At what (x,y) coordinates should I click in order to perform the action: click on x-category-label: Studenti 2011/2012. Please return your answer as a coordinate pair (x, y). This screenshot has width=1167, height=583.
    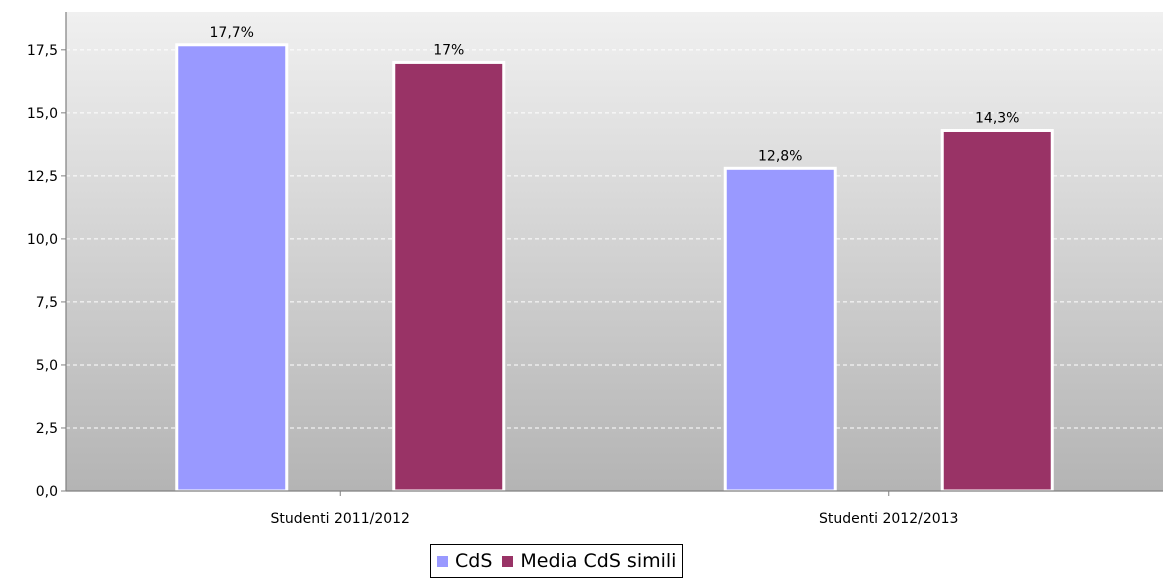
    Looking at the image, I should click on (340, 519).